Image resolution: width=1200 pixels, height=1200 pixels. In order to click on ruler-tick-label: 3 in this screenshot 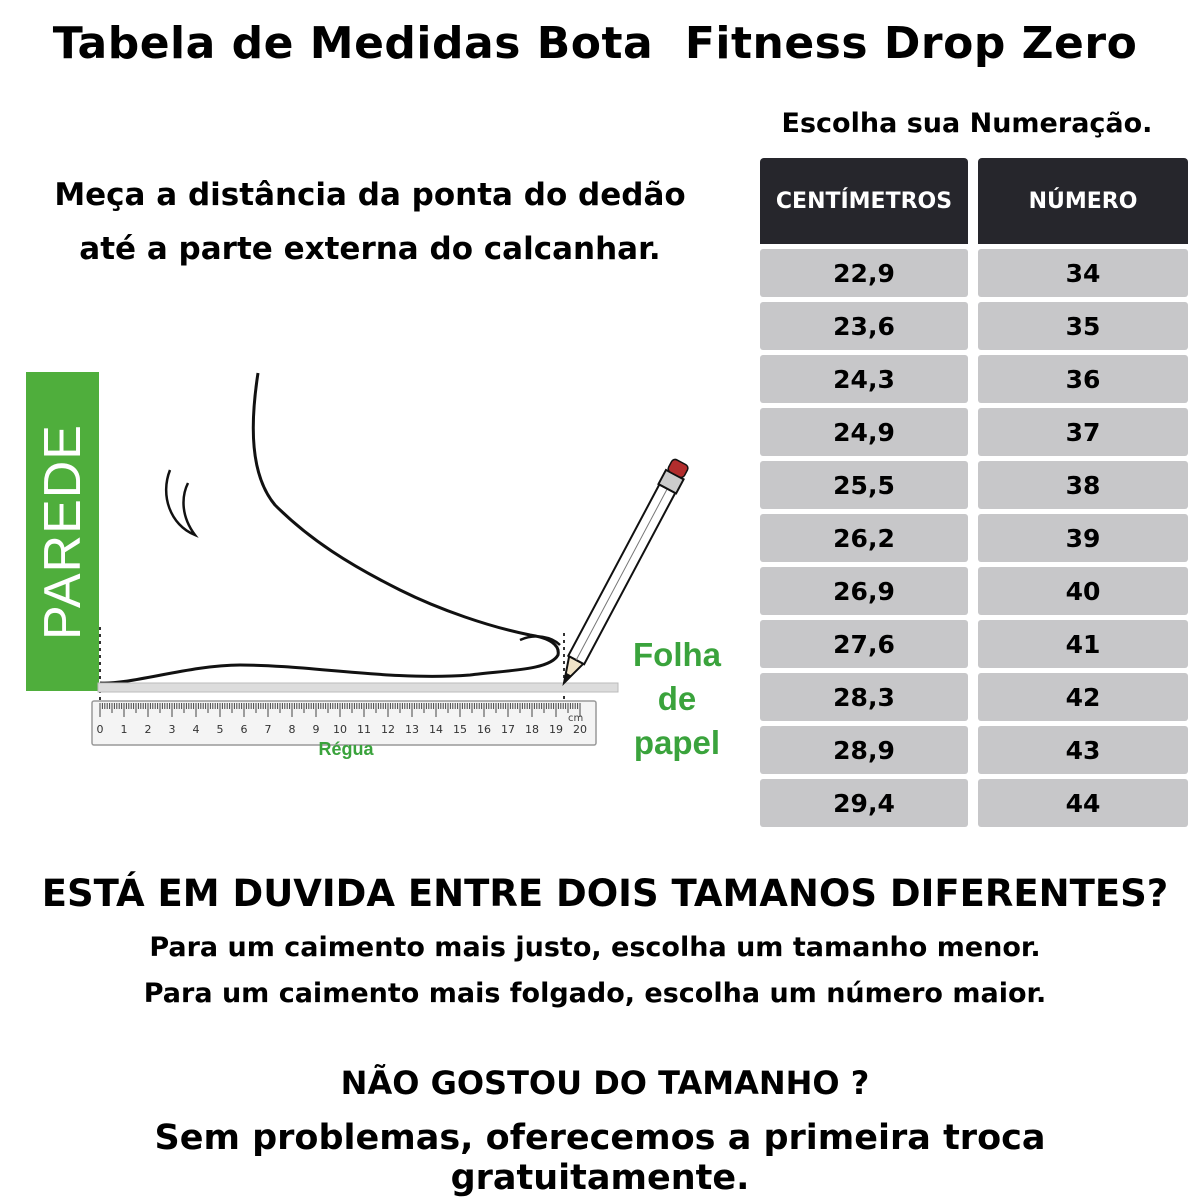, I will do `click(172, 729)`.